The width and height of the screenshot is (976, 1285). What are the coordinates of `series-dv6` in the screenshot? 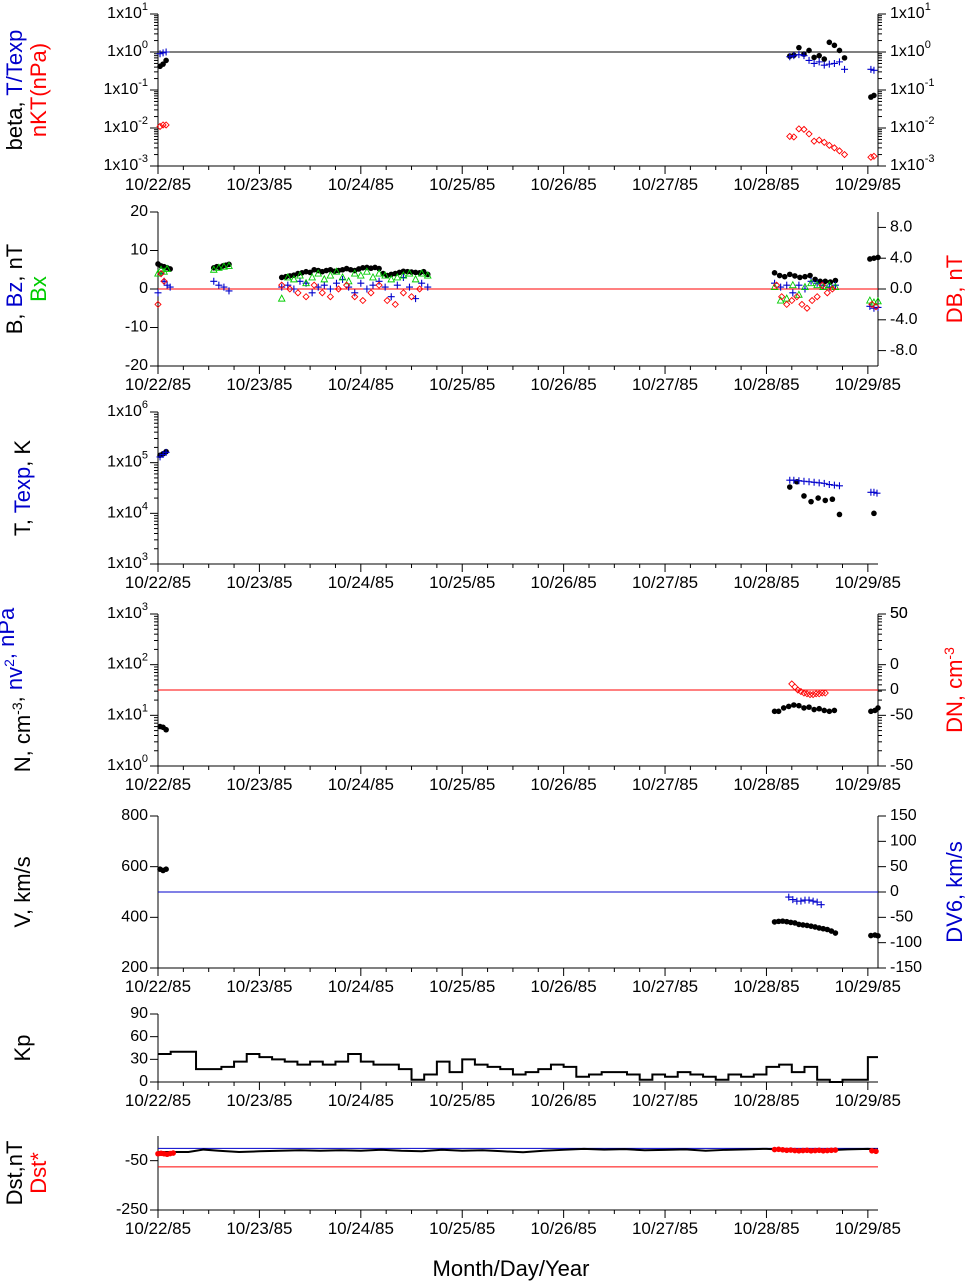 It's located at (805, 901).